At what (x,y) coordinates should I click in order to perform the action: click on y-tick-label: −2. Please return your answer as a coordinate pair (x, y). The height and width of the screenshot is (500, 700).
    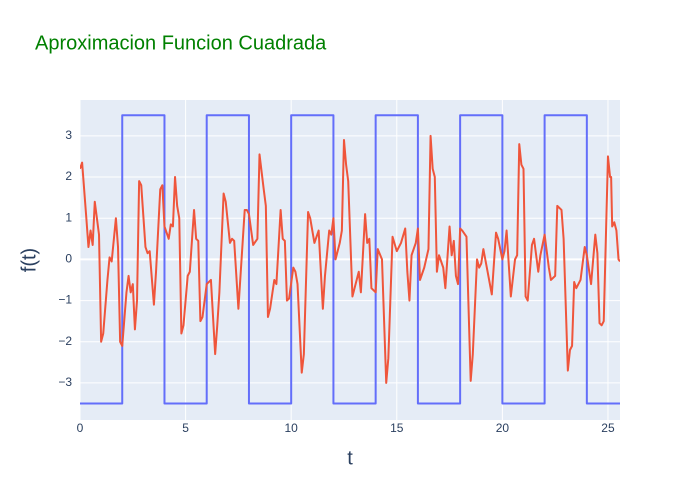
    Looking at the image, I should click on (65, 341).